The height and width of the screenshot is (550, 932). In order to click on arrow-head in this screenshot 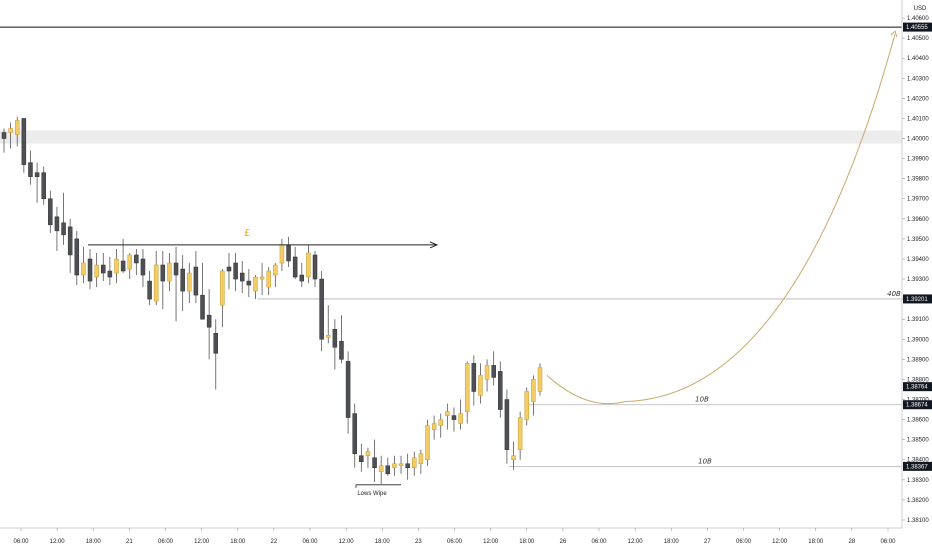, I will do `click(434, 245)`.